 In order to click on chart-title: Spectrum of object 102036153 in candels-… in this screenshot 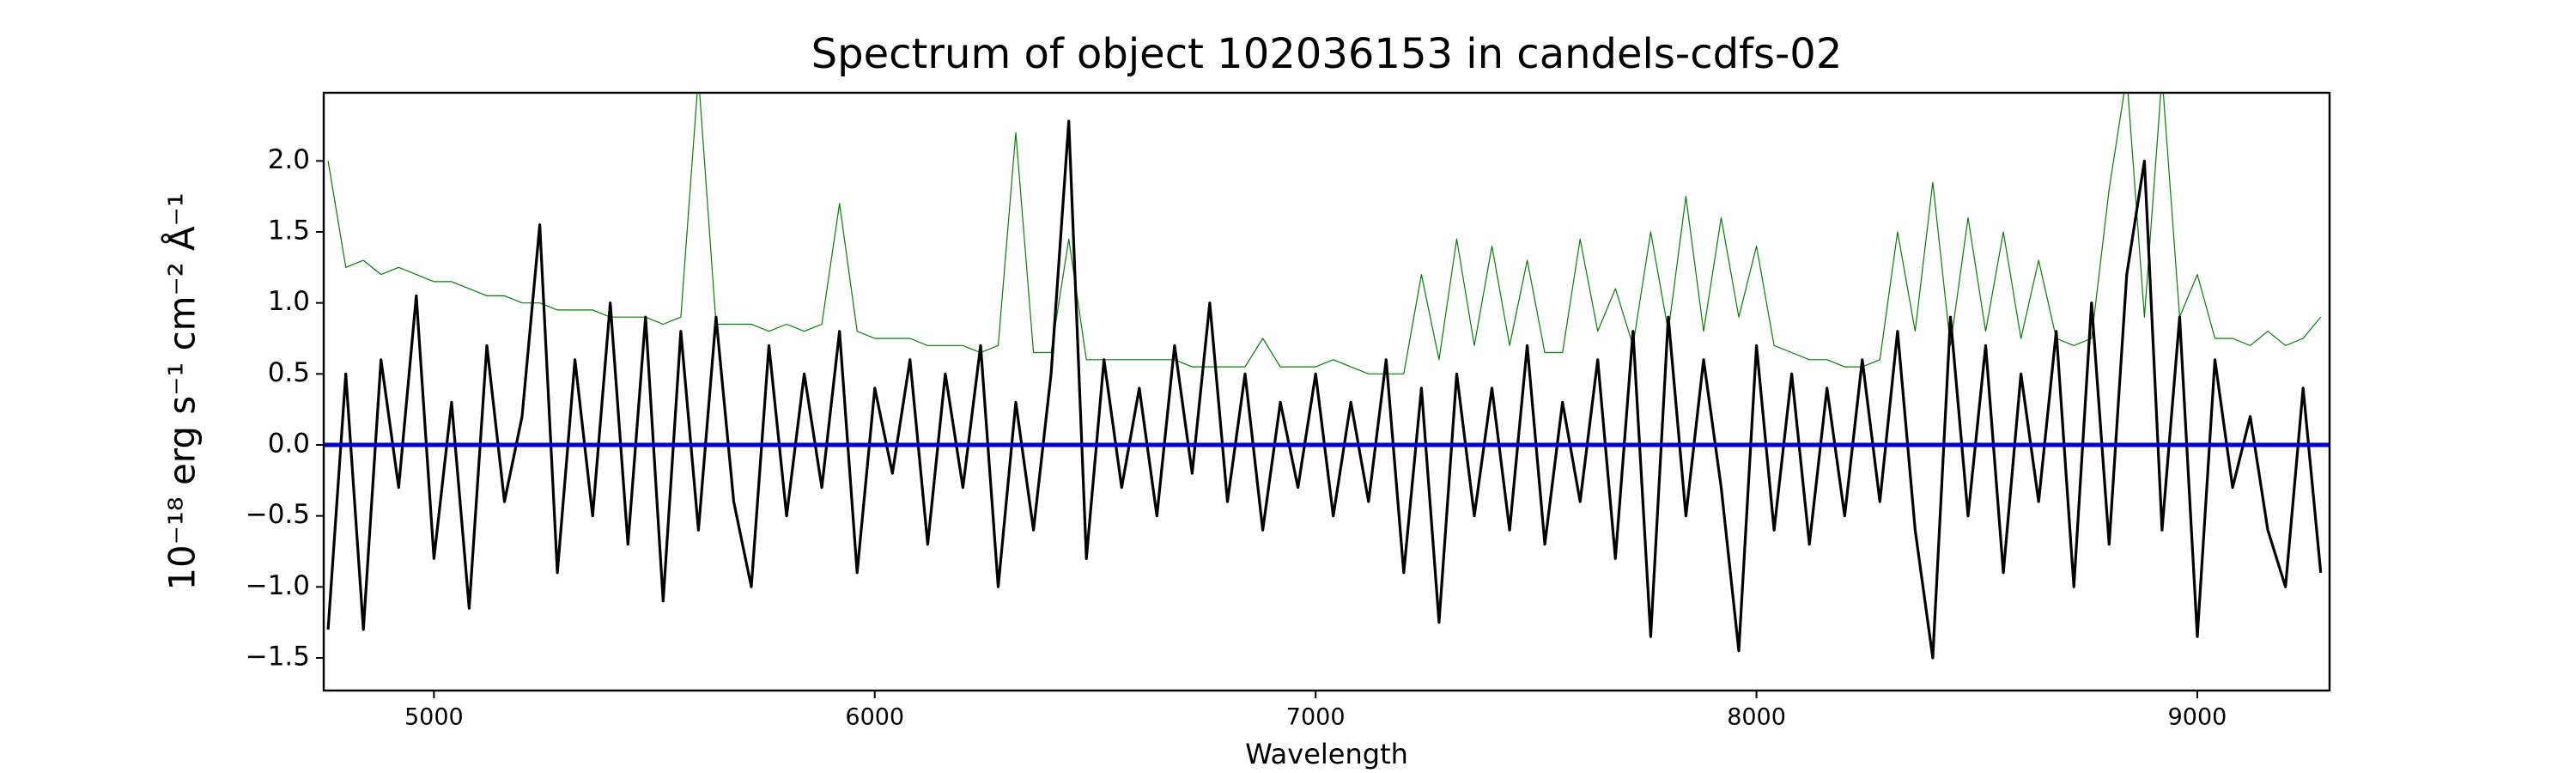, I will do `click(1327, 54)`.